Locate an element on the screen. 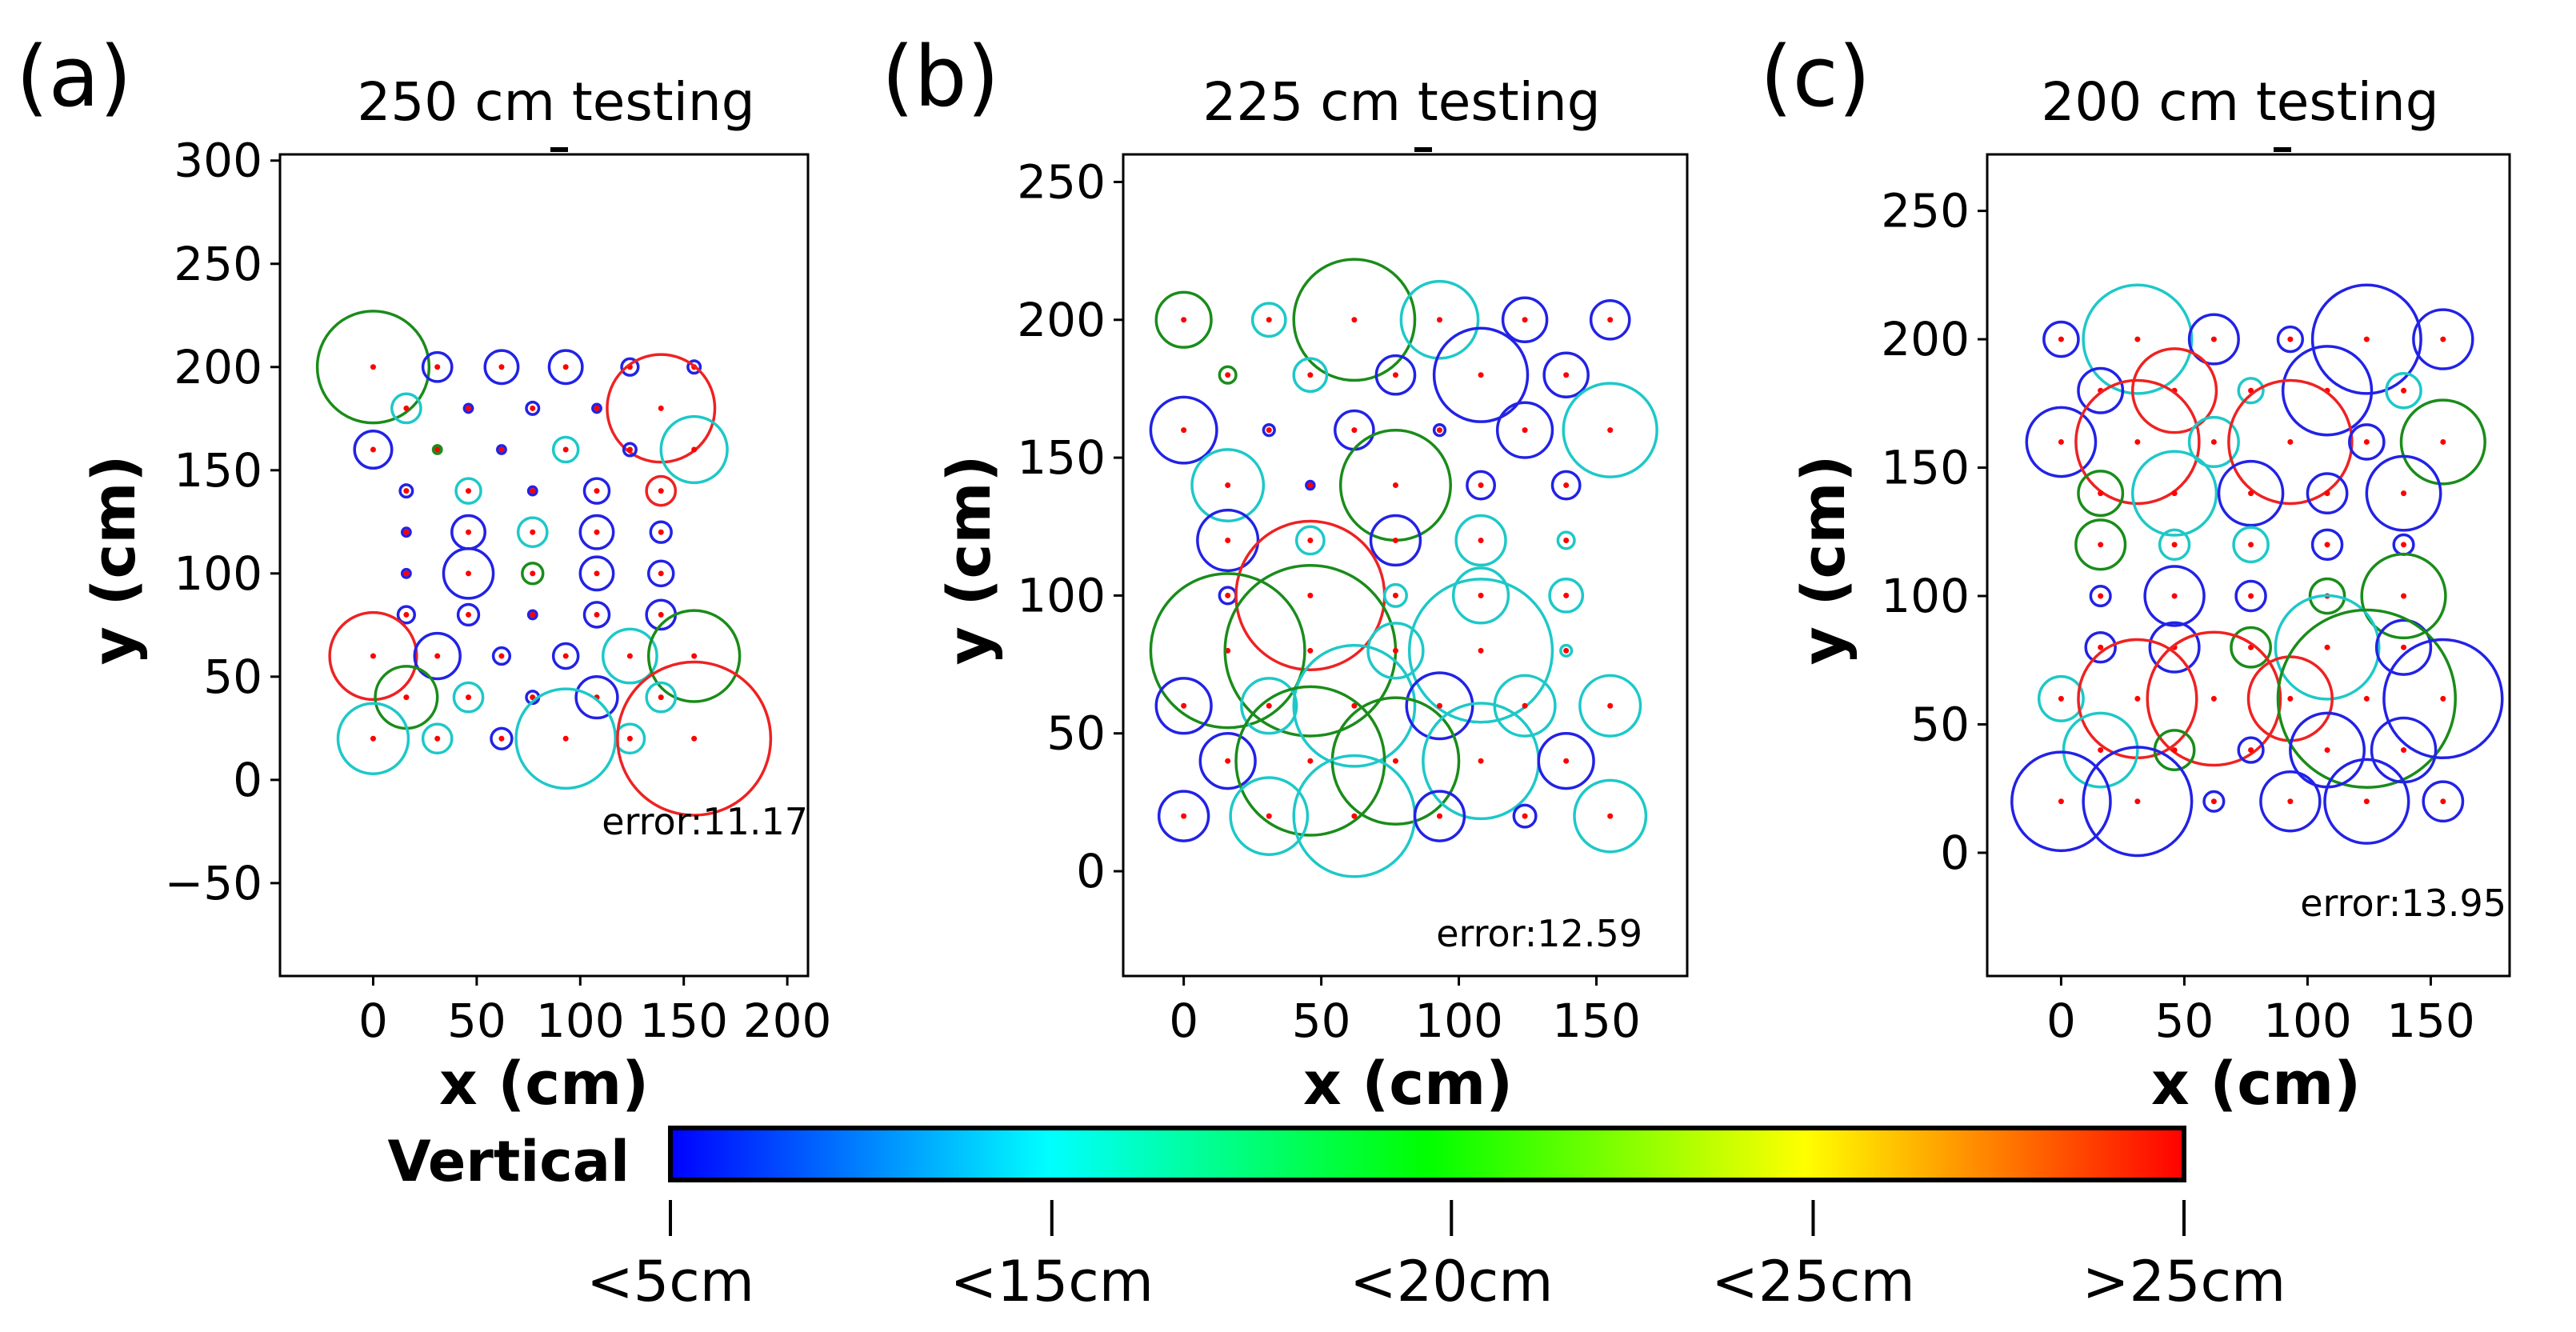 This screenshot has width=2576, height=1332. colorbar-ticks: <5cm <15cm <20cm <25cm >25cm is located at coordinates (1436, 1257).